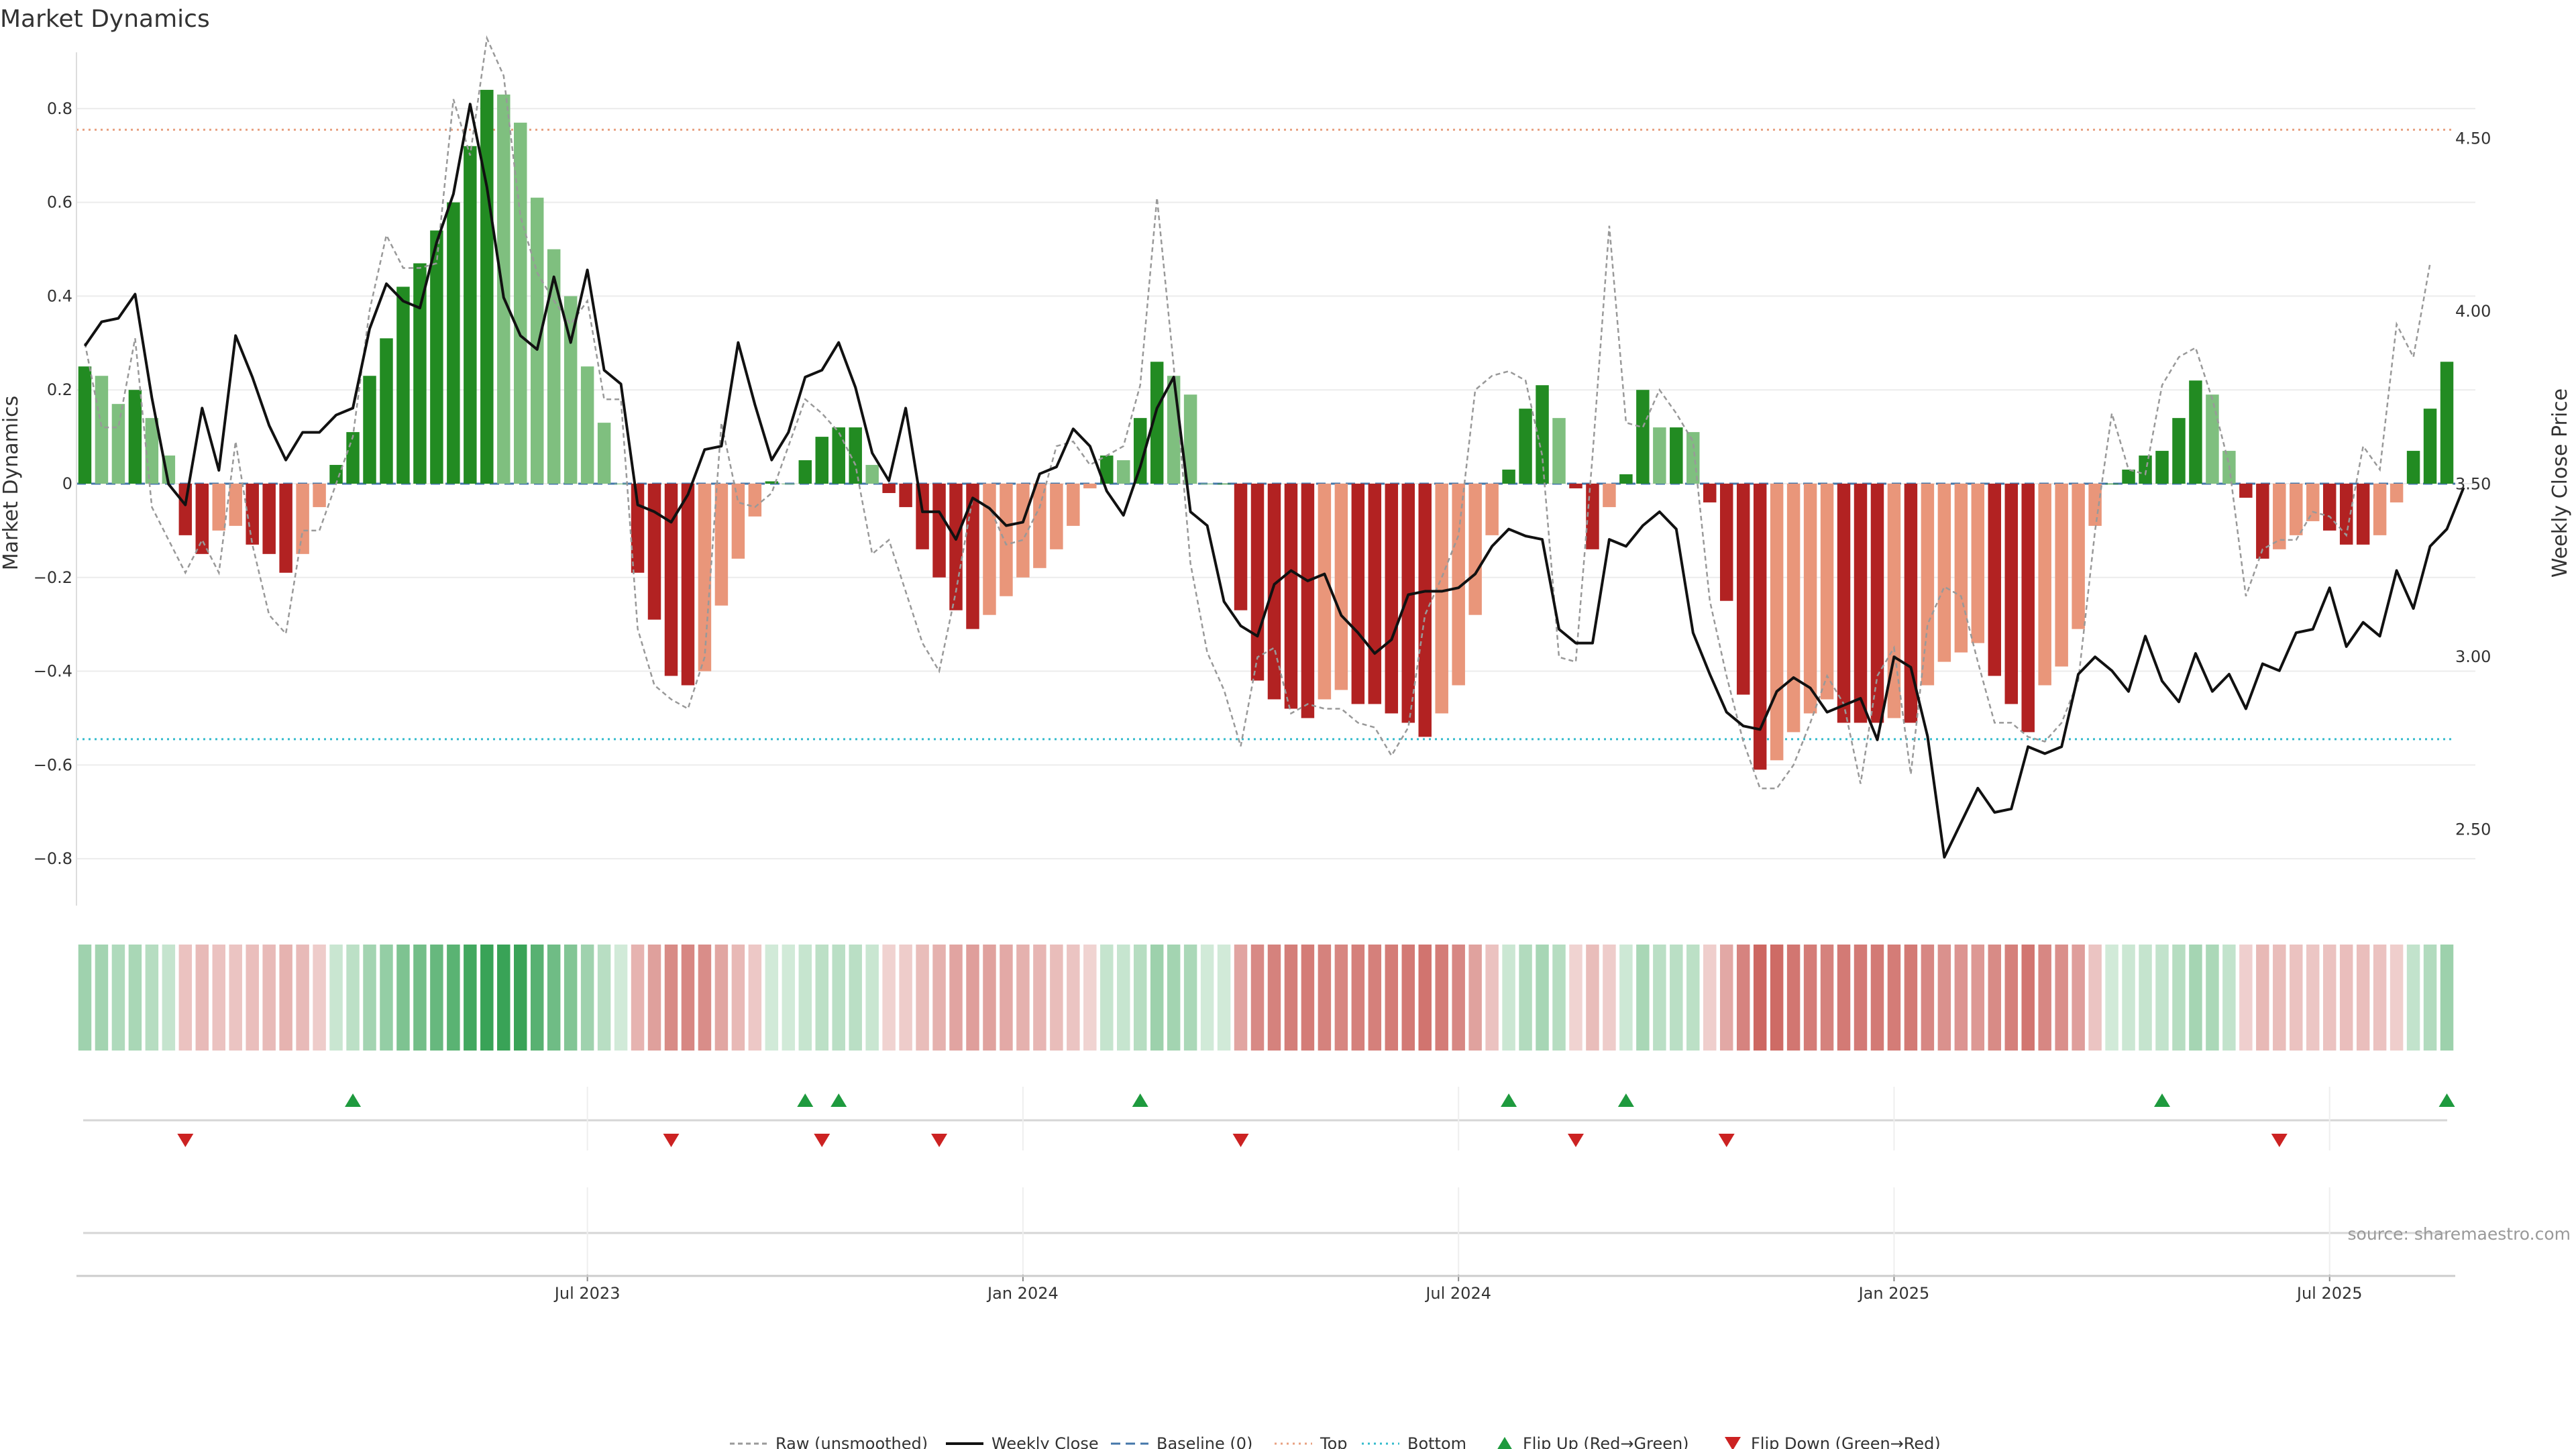  Describe the element at coordinates (1606, 1441) in the screenshot. I see `legend-label: Flip Up (Red→Green)` at that location.